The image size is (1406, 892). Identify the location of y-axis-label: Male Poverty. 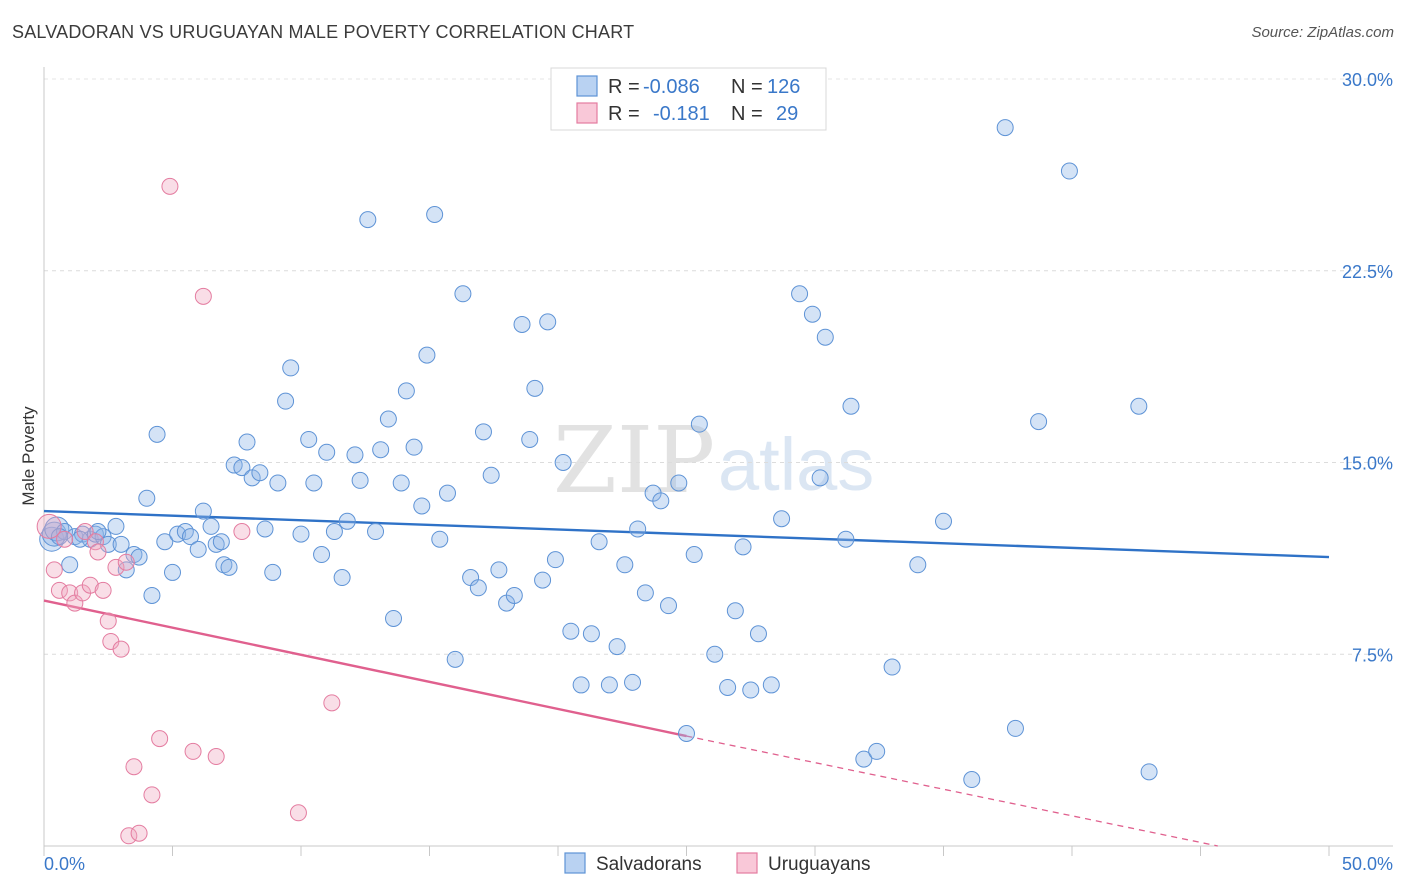
(28, 456).